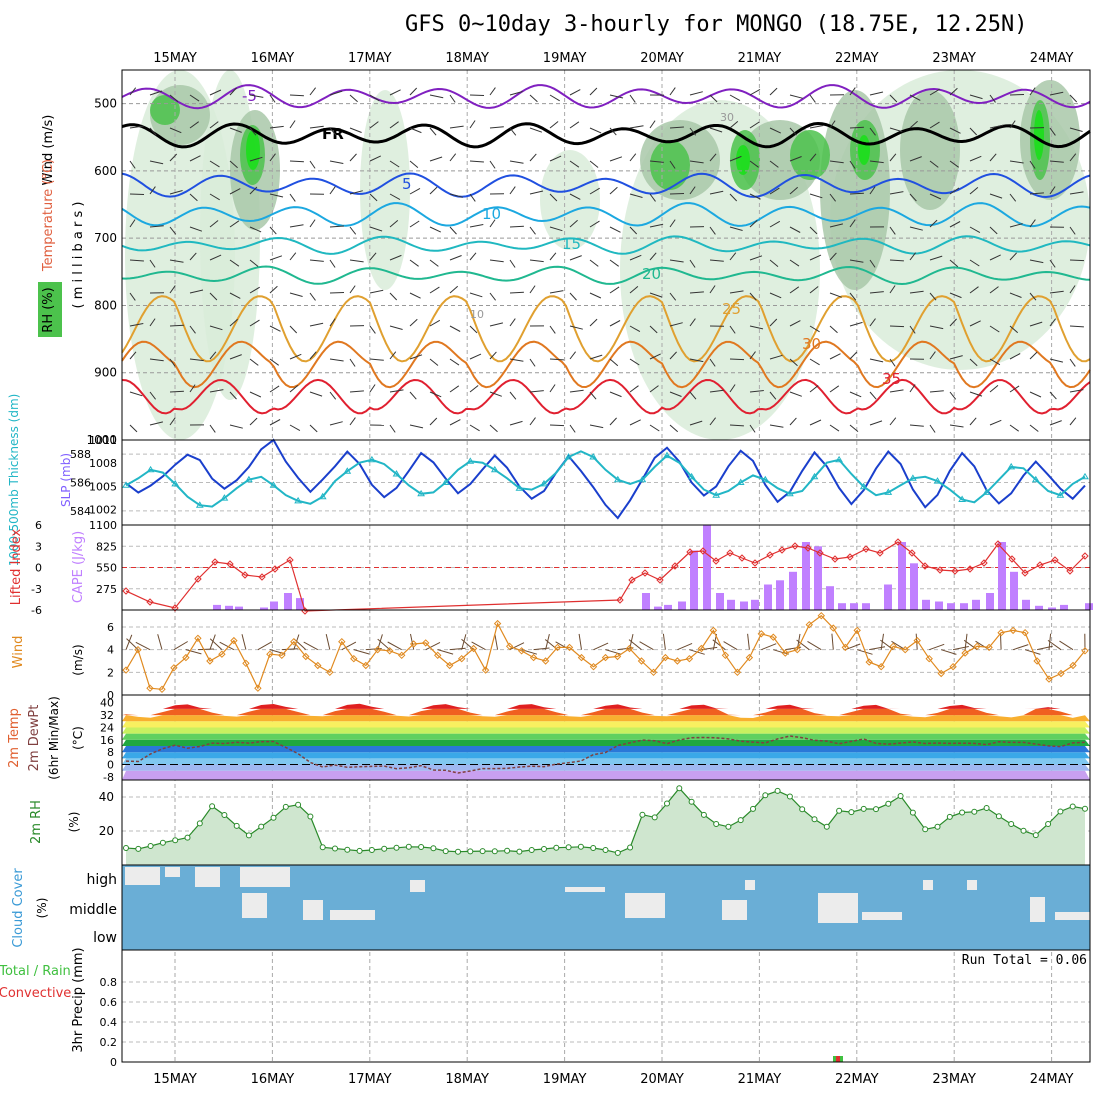 The image size is (1100, 1104). I want to click on panel-precip, so click(606, 1006).